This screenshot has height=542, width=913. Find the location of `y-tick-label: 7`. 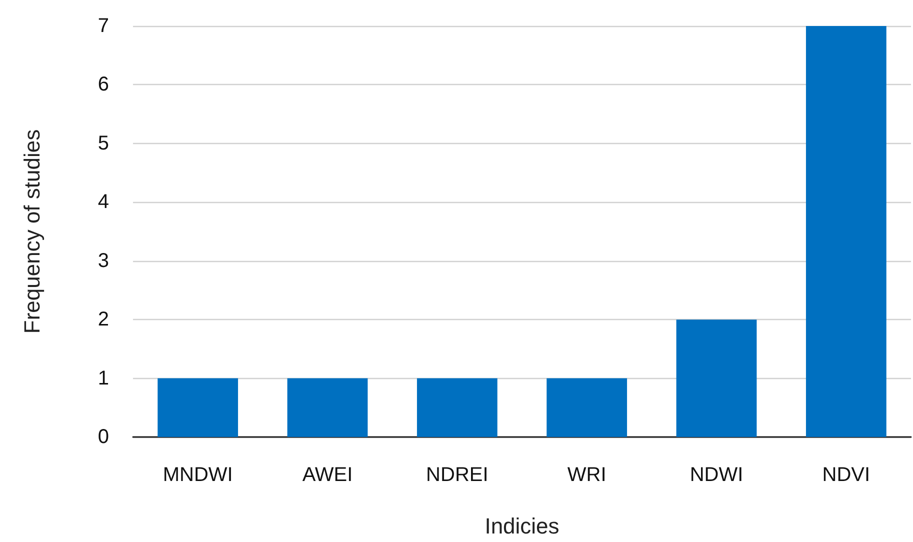

y-tick-label: 7 is located at coordinates (103, 26).